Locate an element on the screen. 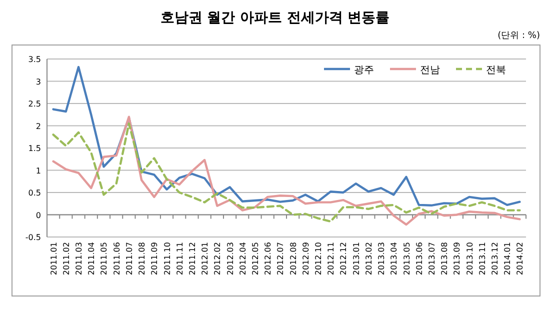  x-tick-label: 2012.01 is located at coordinates (205, 259).